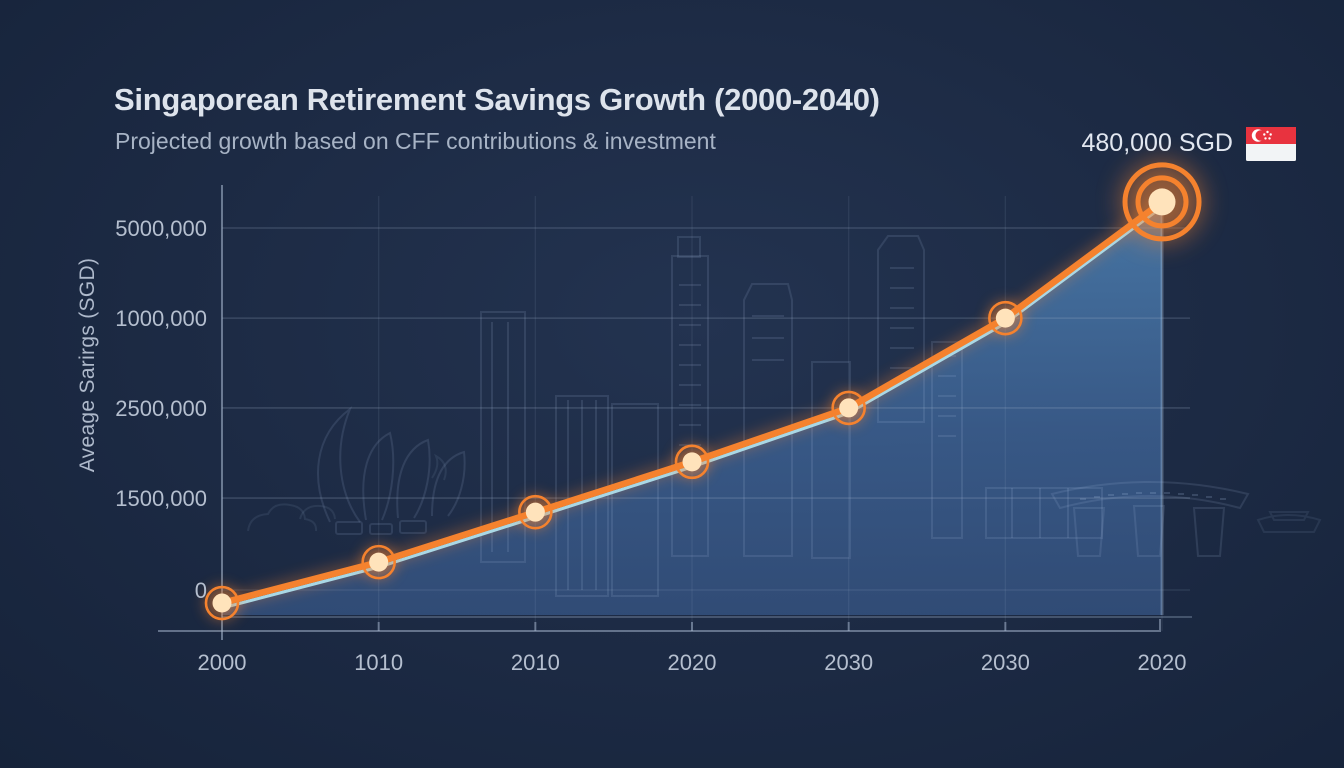  I want to click on y-tick-label: 1500,000, so click(161, 498).